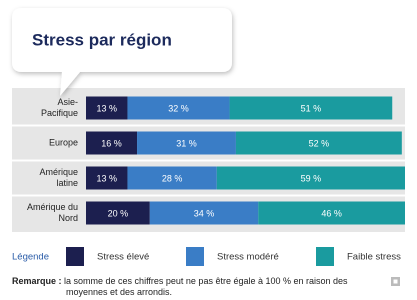 The width and height of the screenshot is (417, 300). I want to click on value-label: 52 %, so click(319, 143).